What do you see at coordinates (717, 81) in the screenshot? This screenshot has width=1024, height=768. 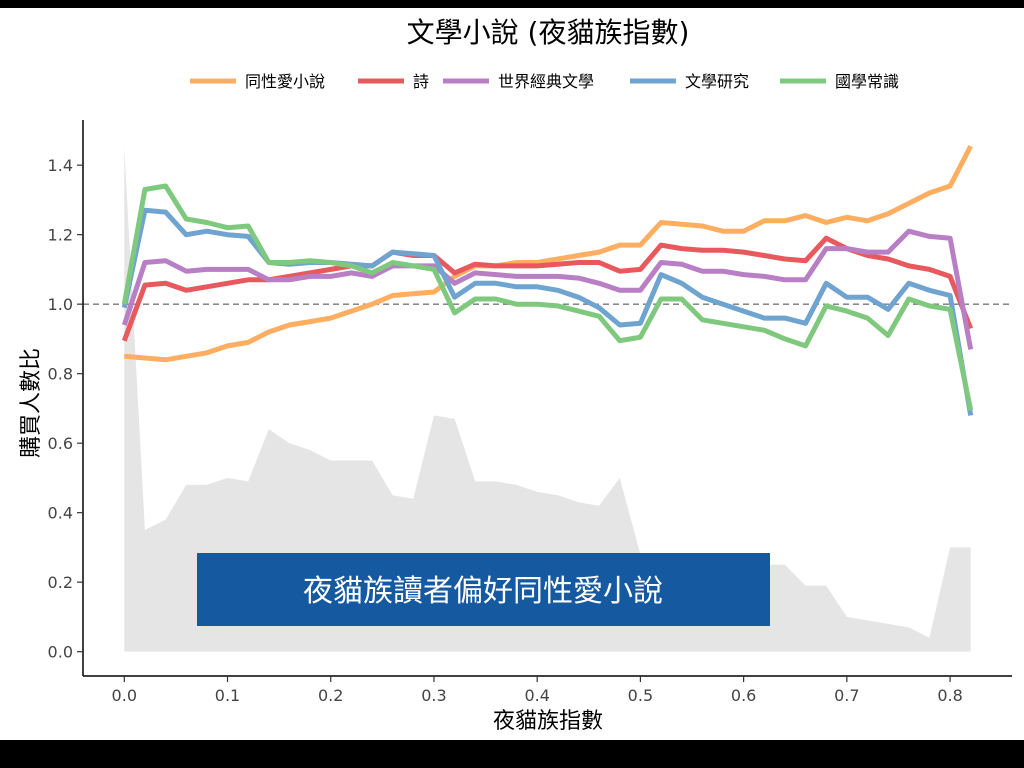 I see `legend-label-4: 文學研究` at bounding box center [717, 81].